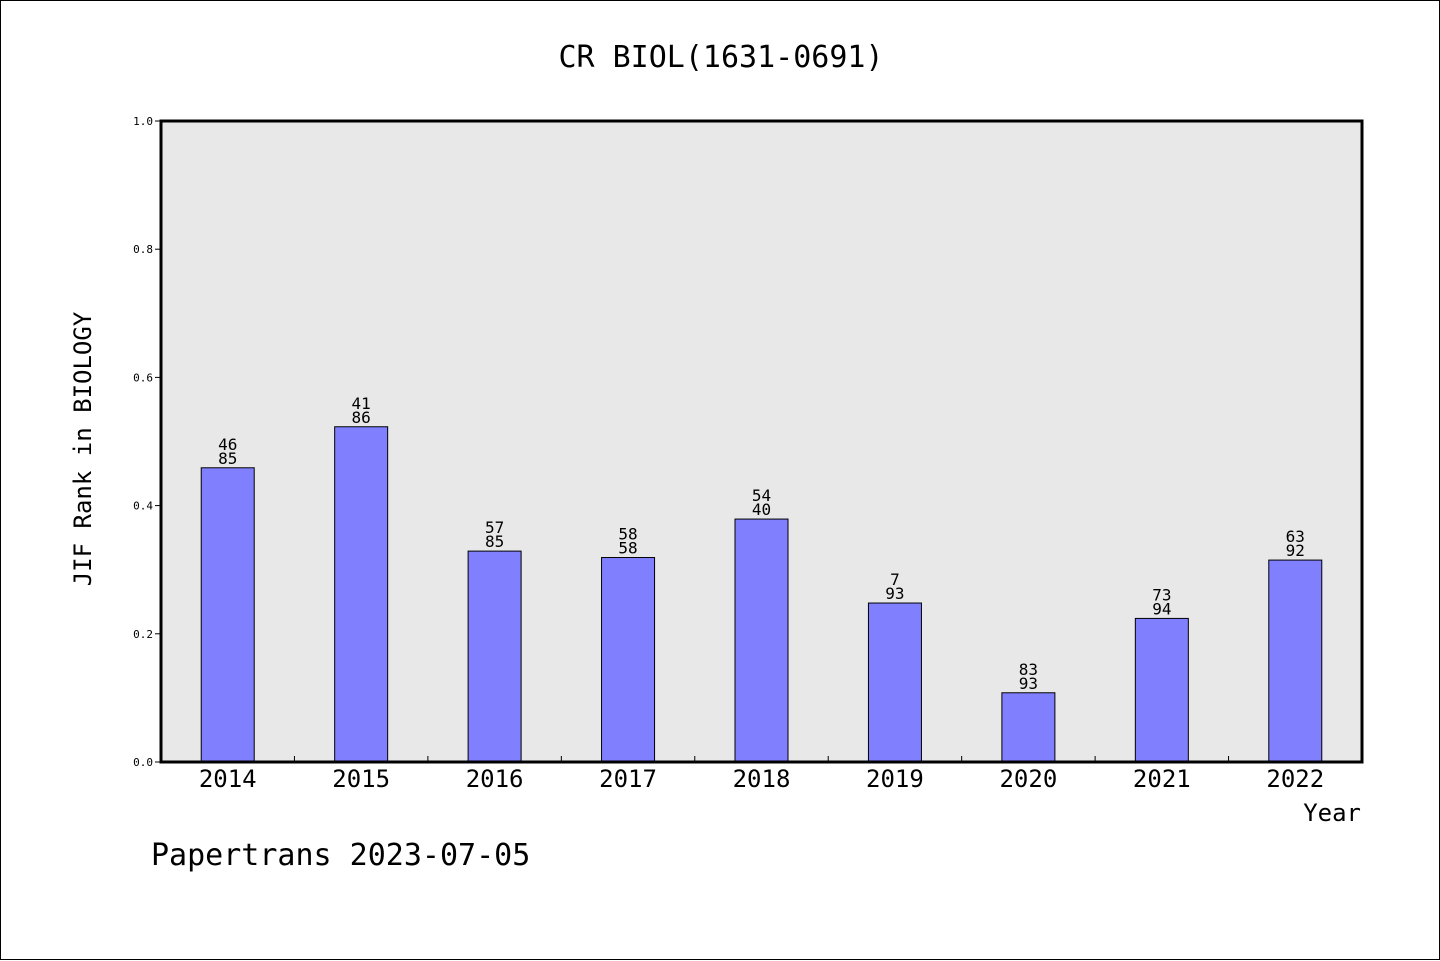 The image size is (1440, 961). What do you see at coordinates (361, 403) in the screenshot?
I see `bar-label-rank: 41` at bounding box center [361, 403].